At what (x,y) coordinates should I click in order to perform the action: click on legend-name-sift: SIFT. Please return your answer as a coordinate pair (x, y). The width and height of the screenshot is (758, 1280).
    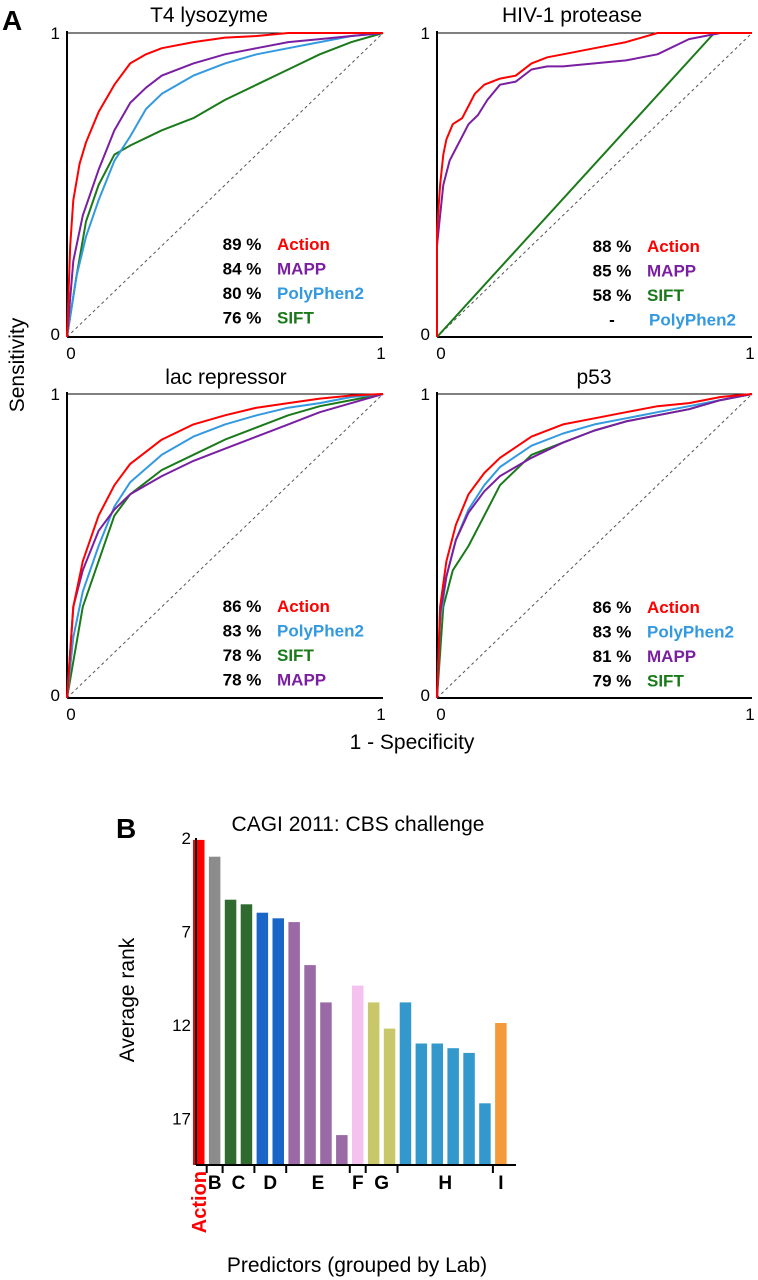
    Looking at the image, I should click on (295, 655).